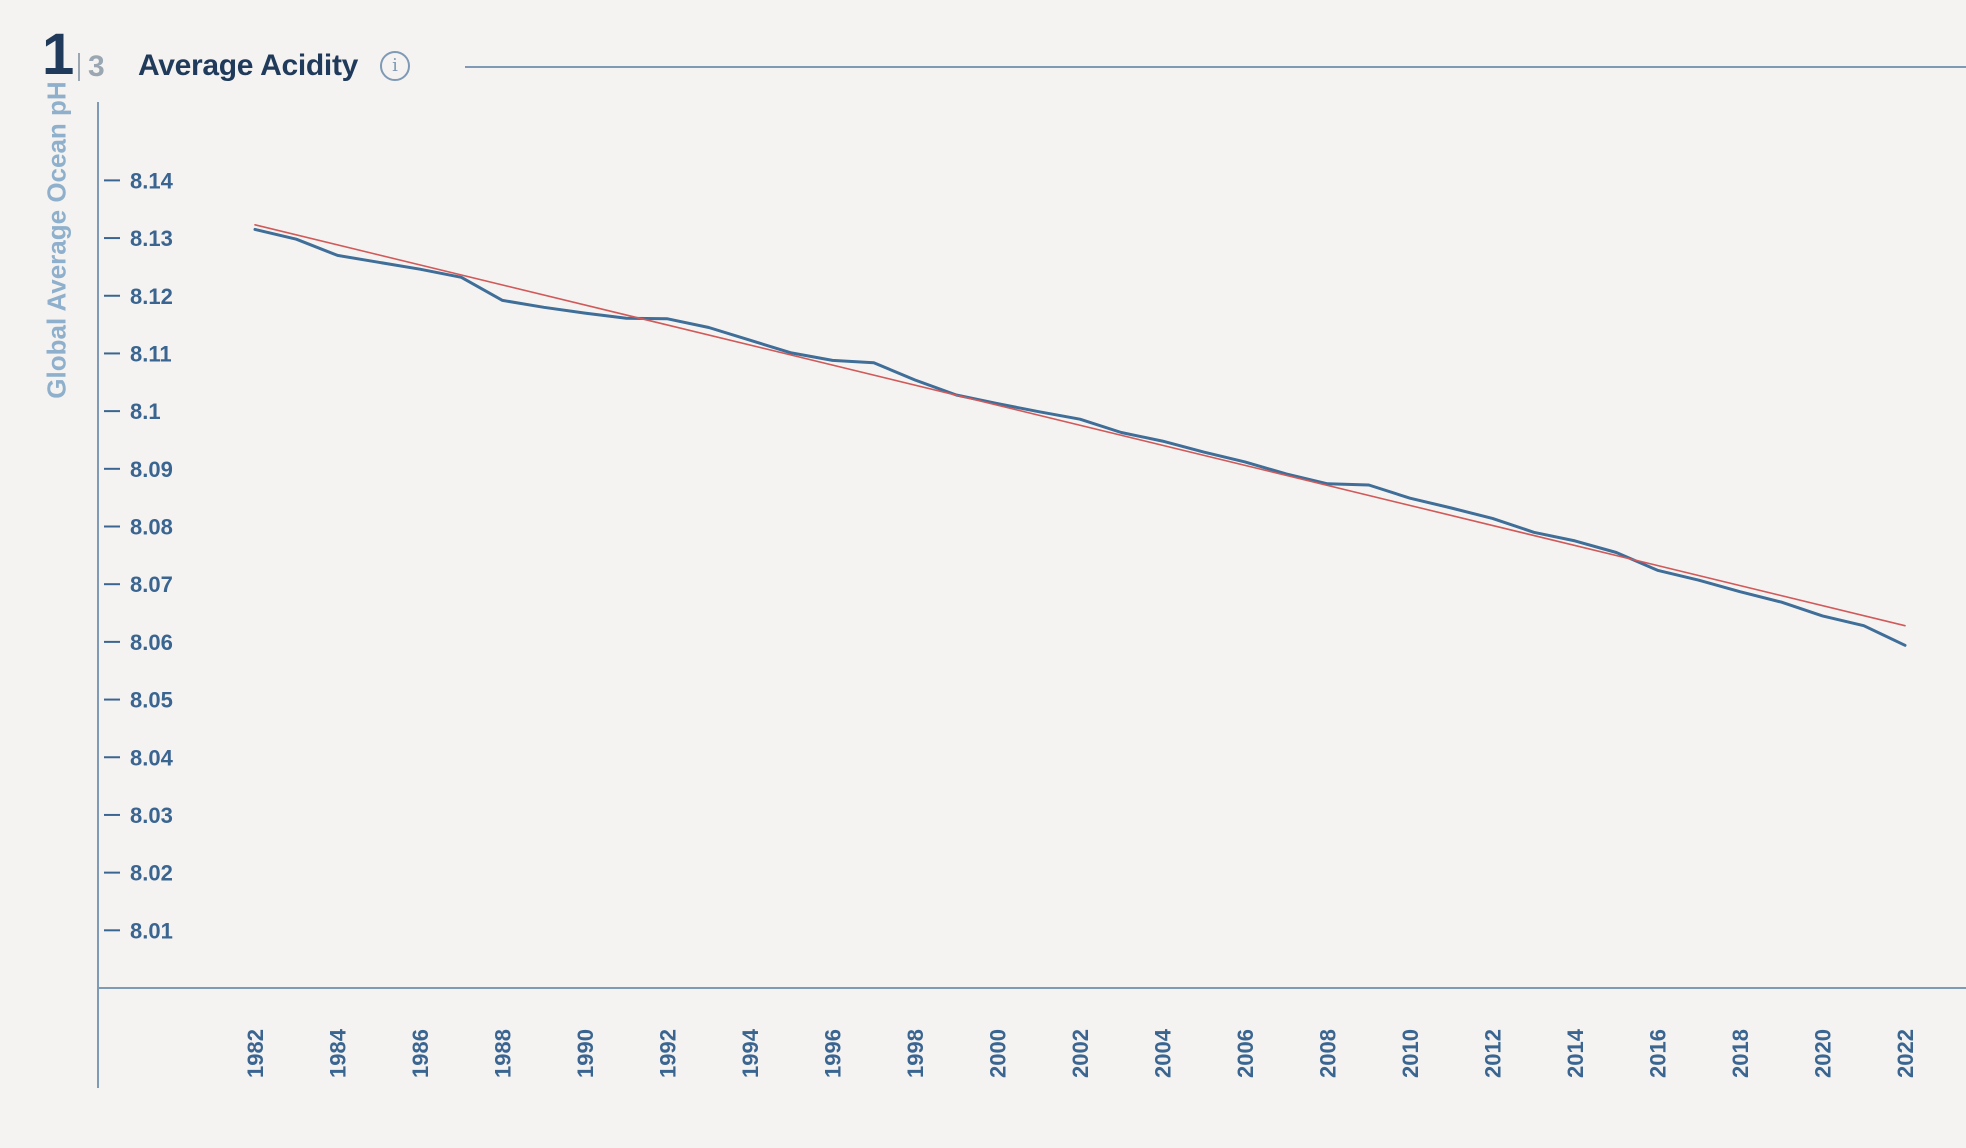 This screenshot has height=1148, width=1966. What do you see at coordinates (1163, 1053) in the screenshot?
I see `x-tick-label: 2004` at bounding box center [1163, 1053].